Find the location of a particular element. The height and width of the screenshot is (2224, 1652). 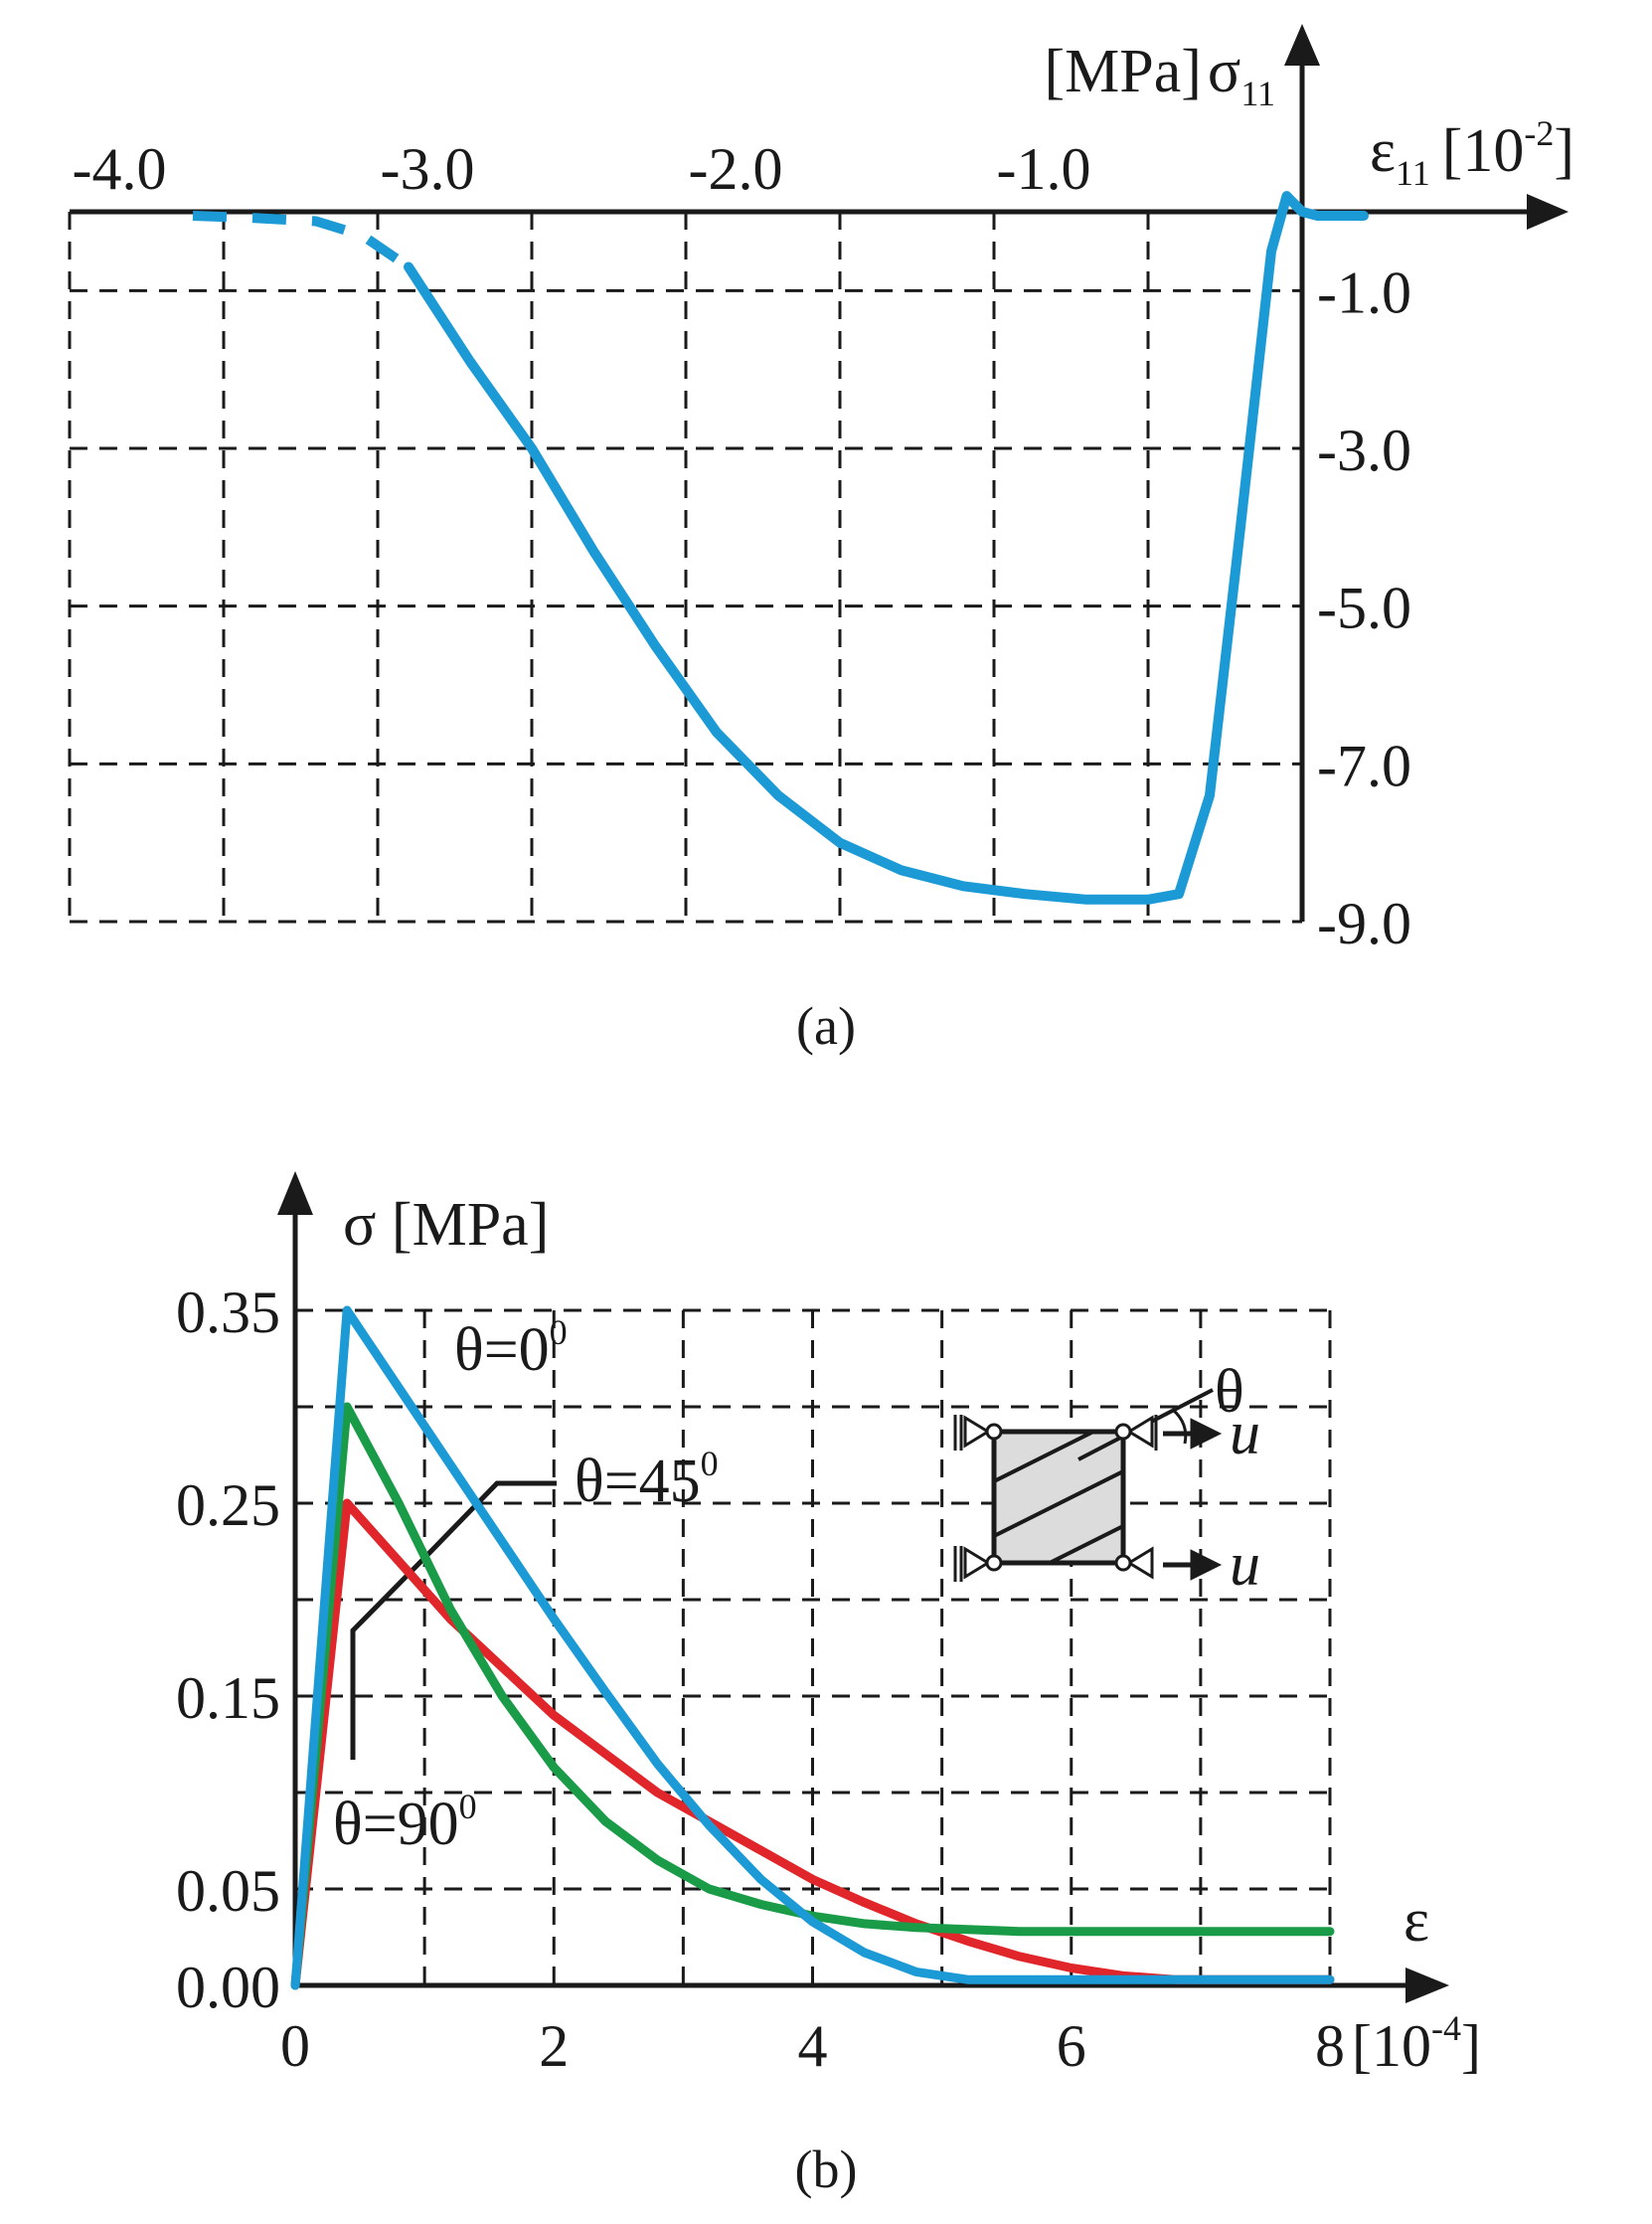

panel-b-y-tick-label: 0.00 is located at coordinates (228, 1988).